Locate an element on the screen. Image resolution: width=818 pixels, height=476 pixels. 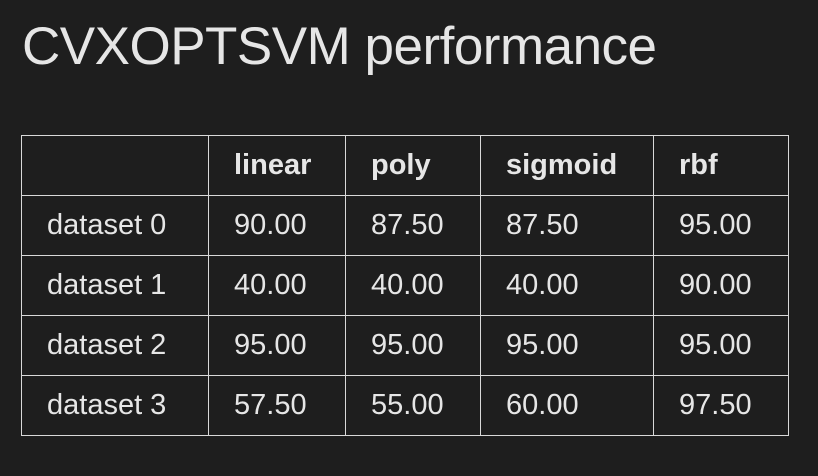
header-cell-poly: poly is located at coordinates (413, 165).